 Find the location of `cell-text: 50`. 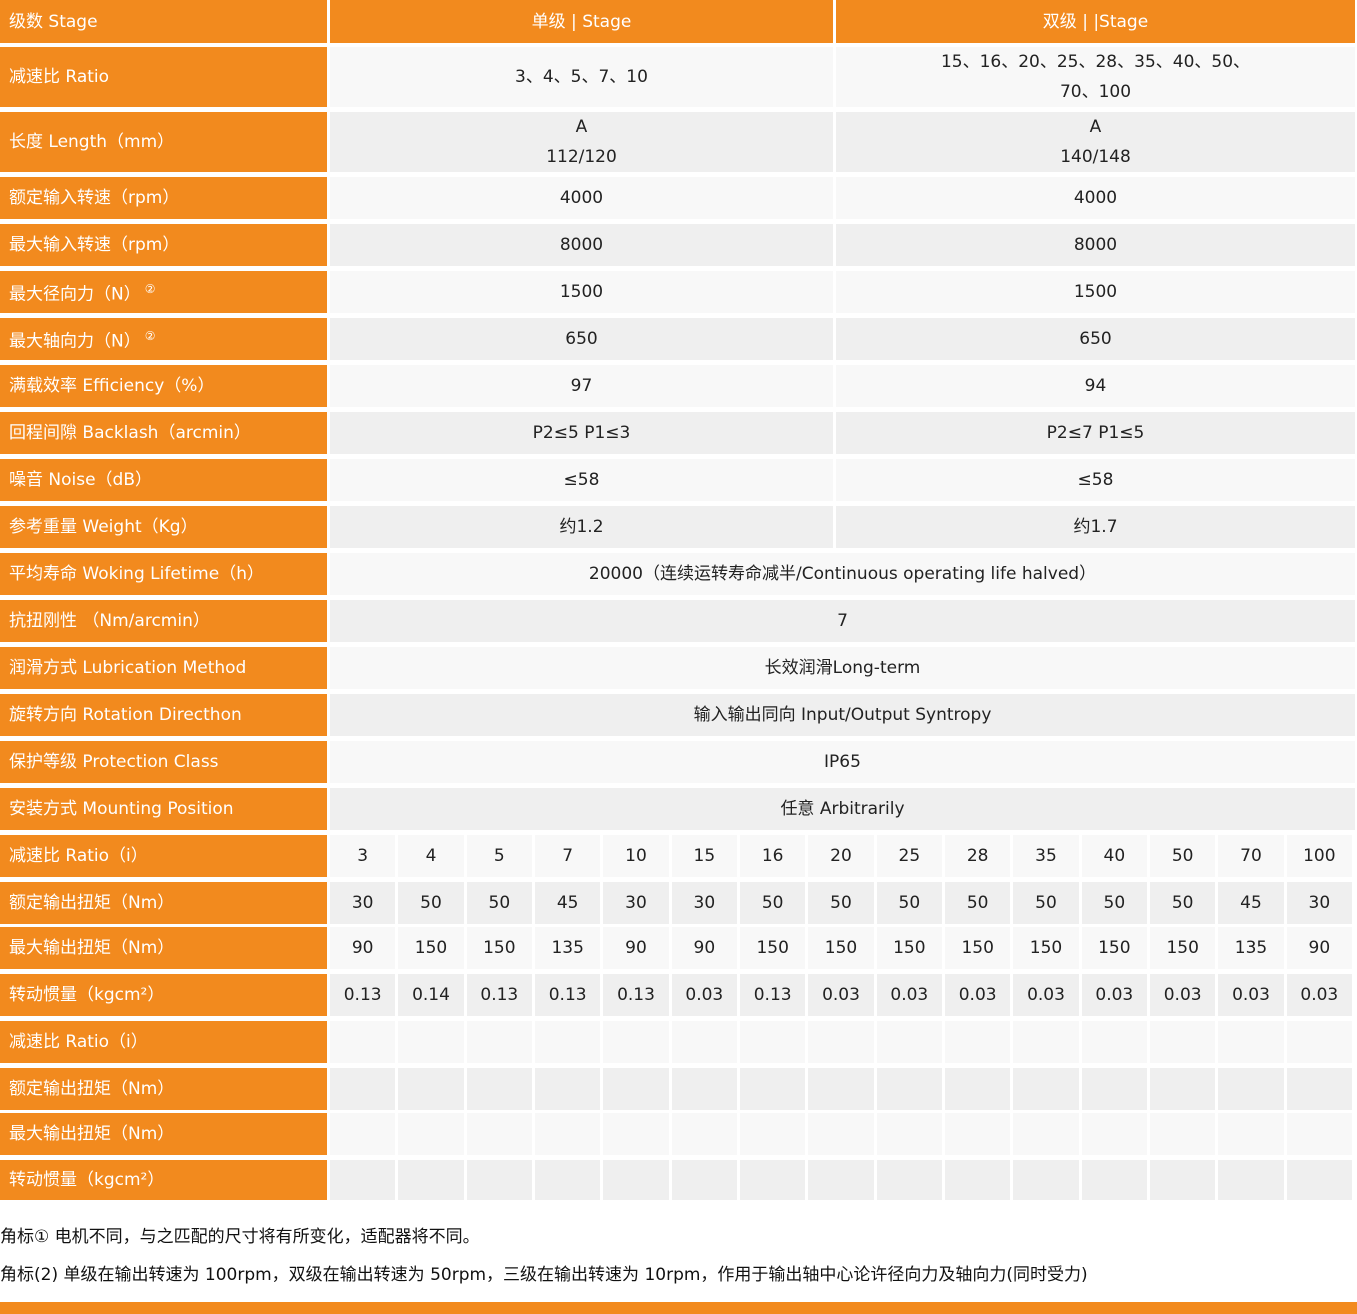

cell-text: 50 is located at coordinates (909, 903).